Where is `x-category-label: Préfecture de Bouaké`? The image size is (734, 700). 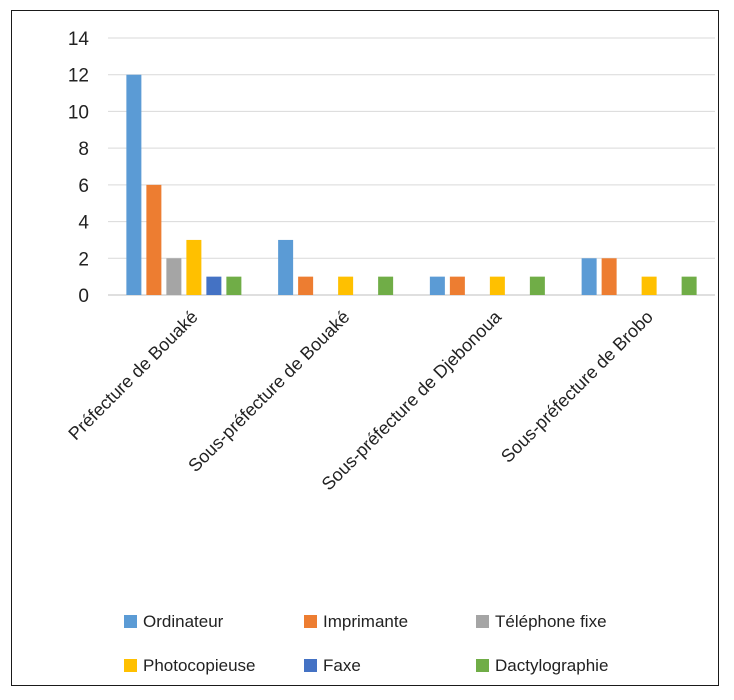 x-category-label: Préfecture de Bouaké is located at coordinates (132, 375).